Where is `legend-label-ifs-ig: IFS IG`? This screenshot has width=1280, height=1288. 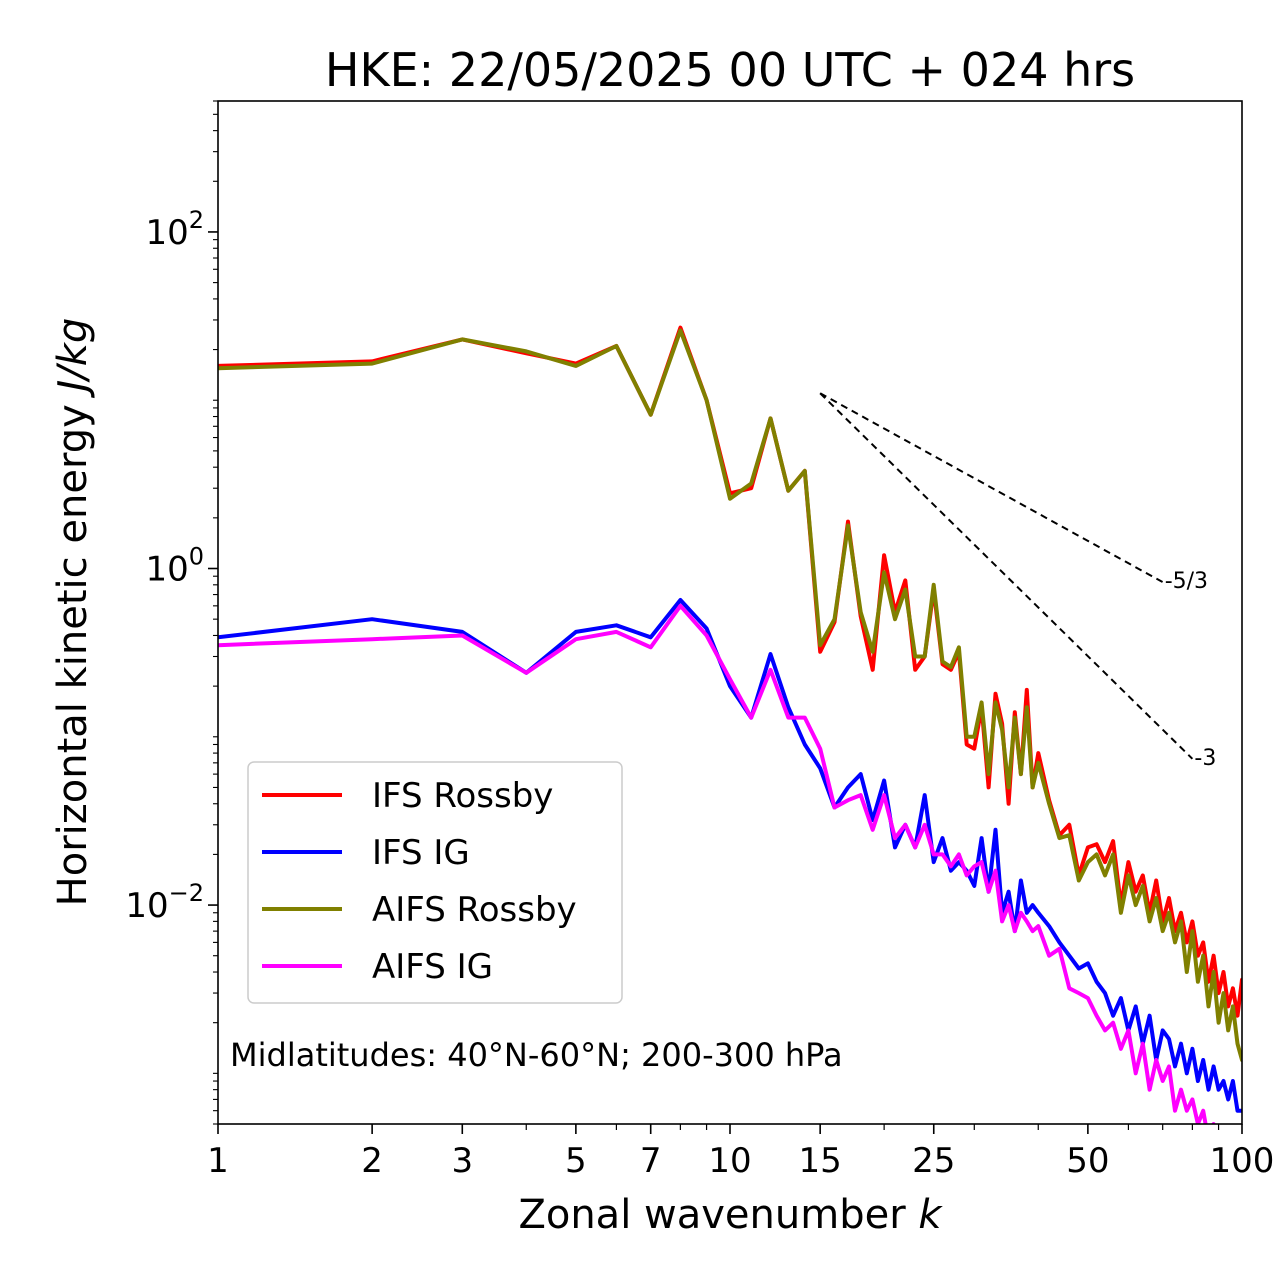
legend-label-ifs-ig: IFS IG is located at coordinates (421, 853).